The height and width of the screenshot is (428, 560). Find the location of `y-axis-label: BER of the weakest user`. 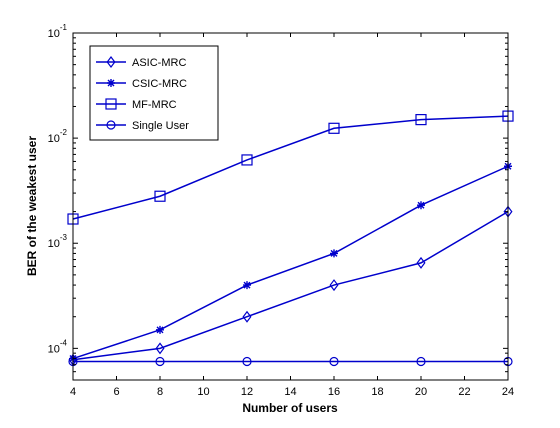

y-axis-label: BER of the weakest user is located at coordinates (32, 206).